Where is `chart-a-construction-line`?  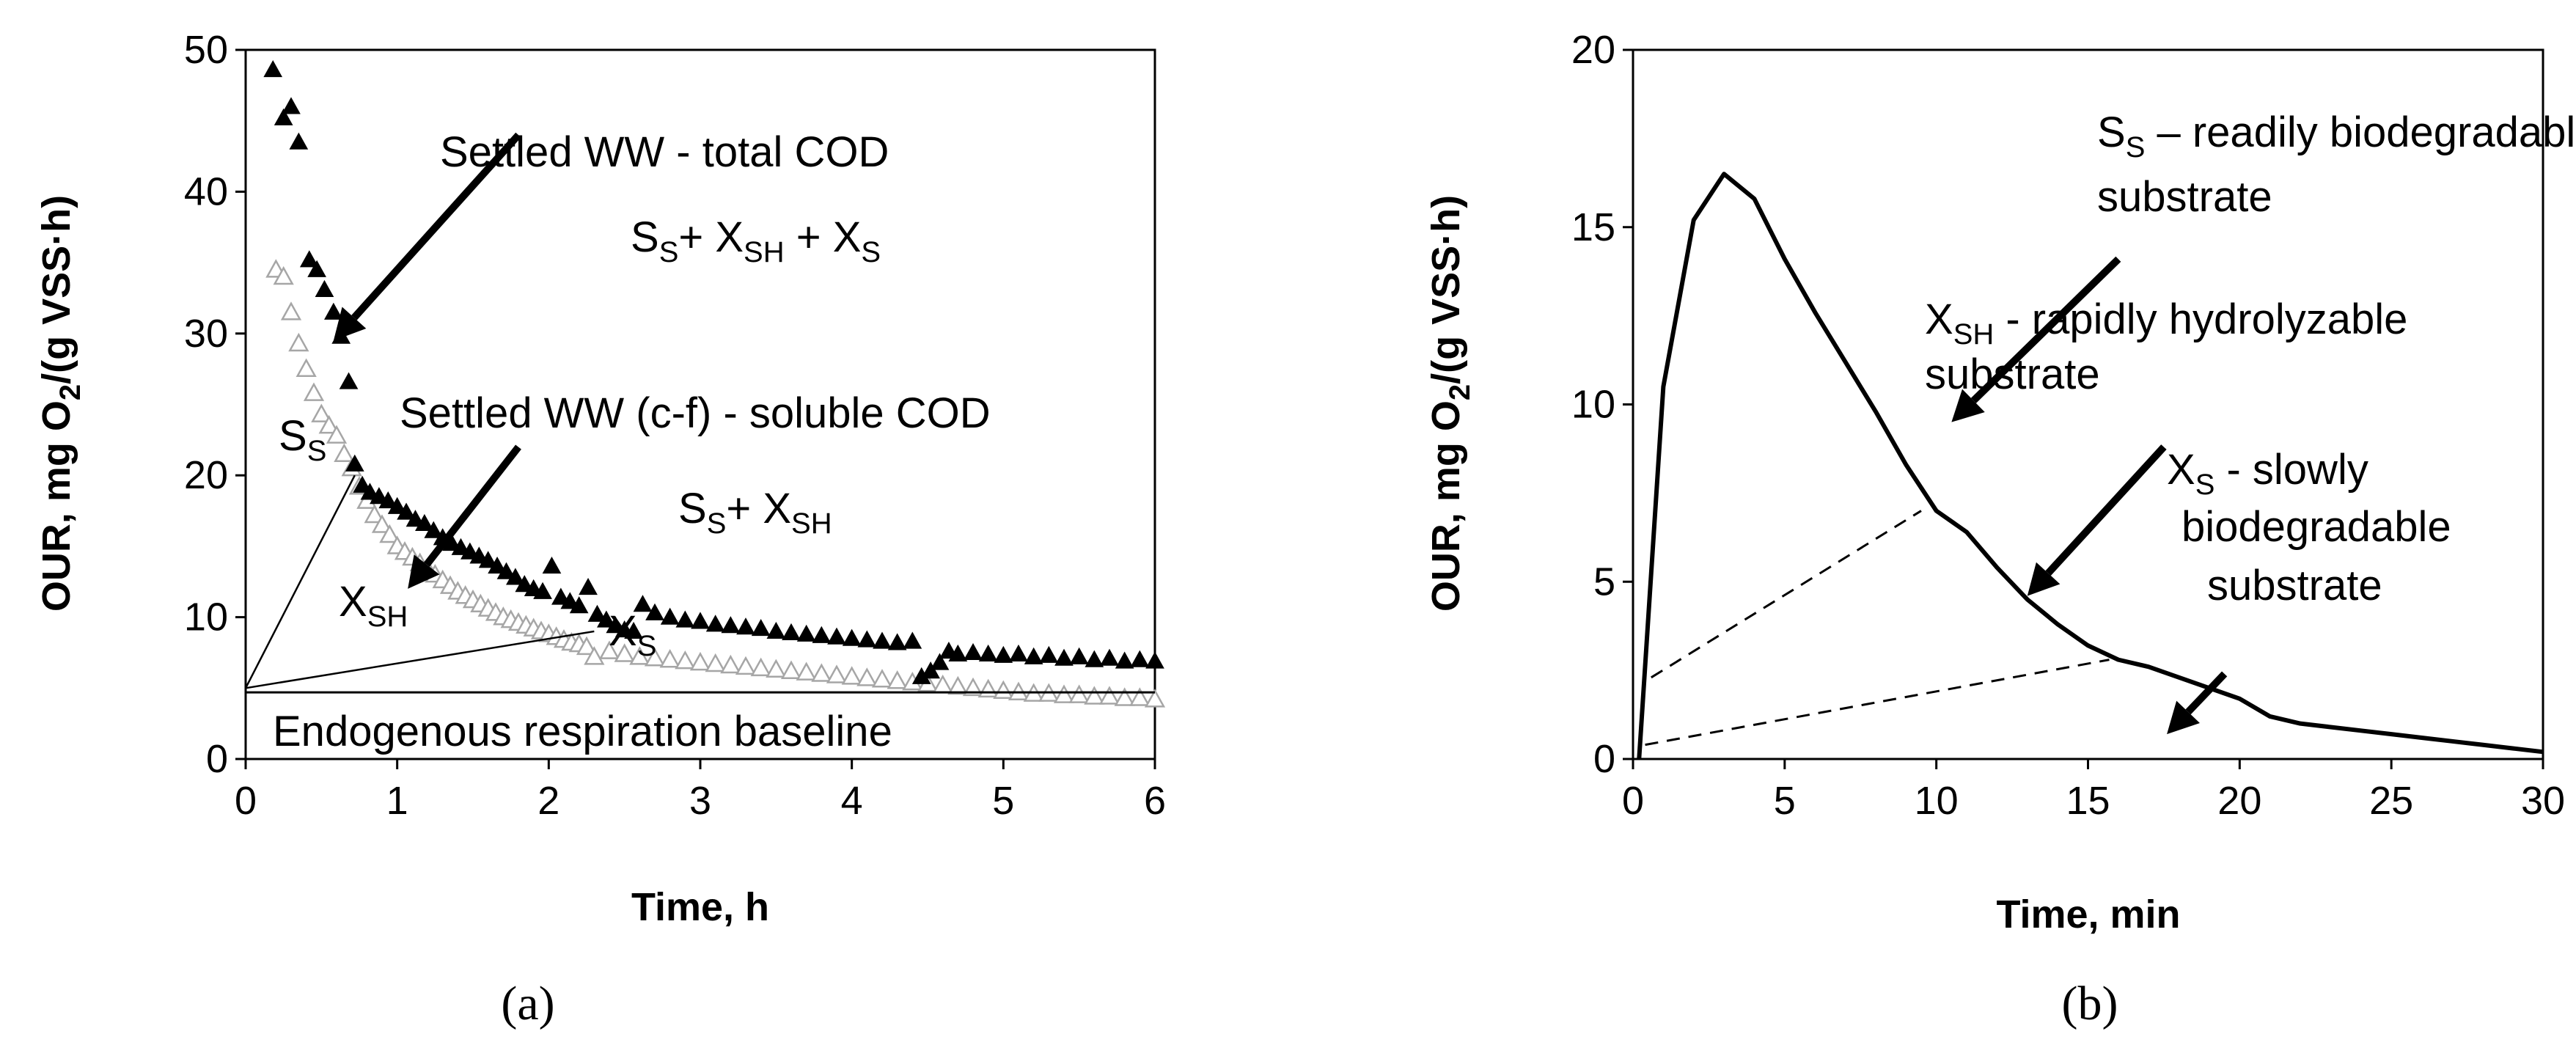 chart-a-construction-line is located at coordinates (300, 581).